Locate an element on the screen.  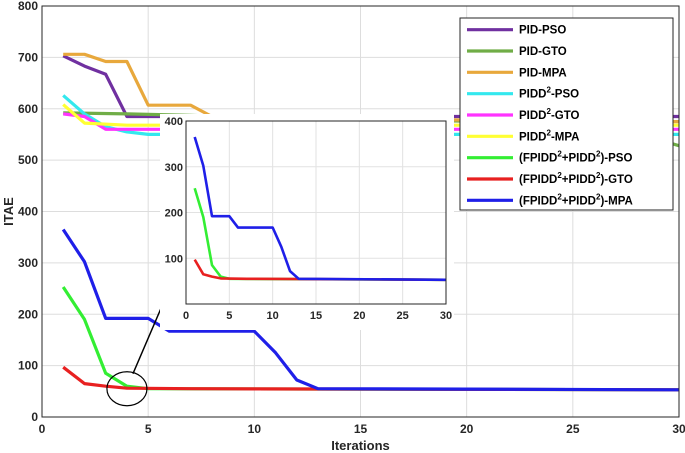
inset-x-tick-label: 10 is located at coordinates (273, 316).